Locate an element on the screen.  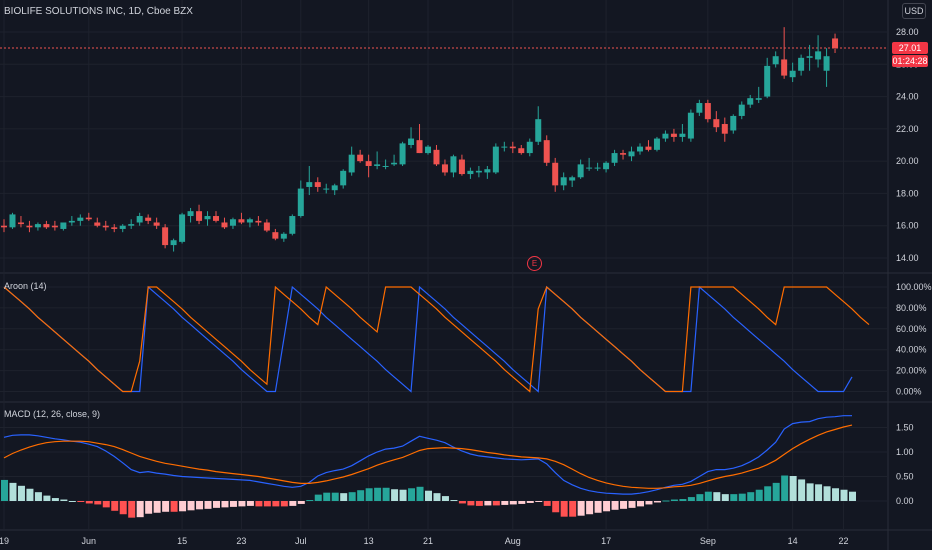
macd-tick-label: 0.00 is located at coordinates (905, 501).